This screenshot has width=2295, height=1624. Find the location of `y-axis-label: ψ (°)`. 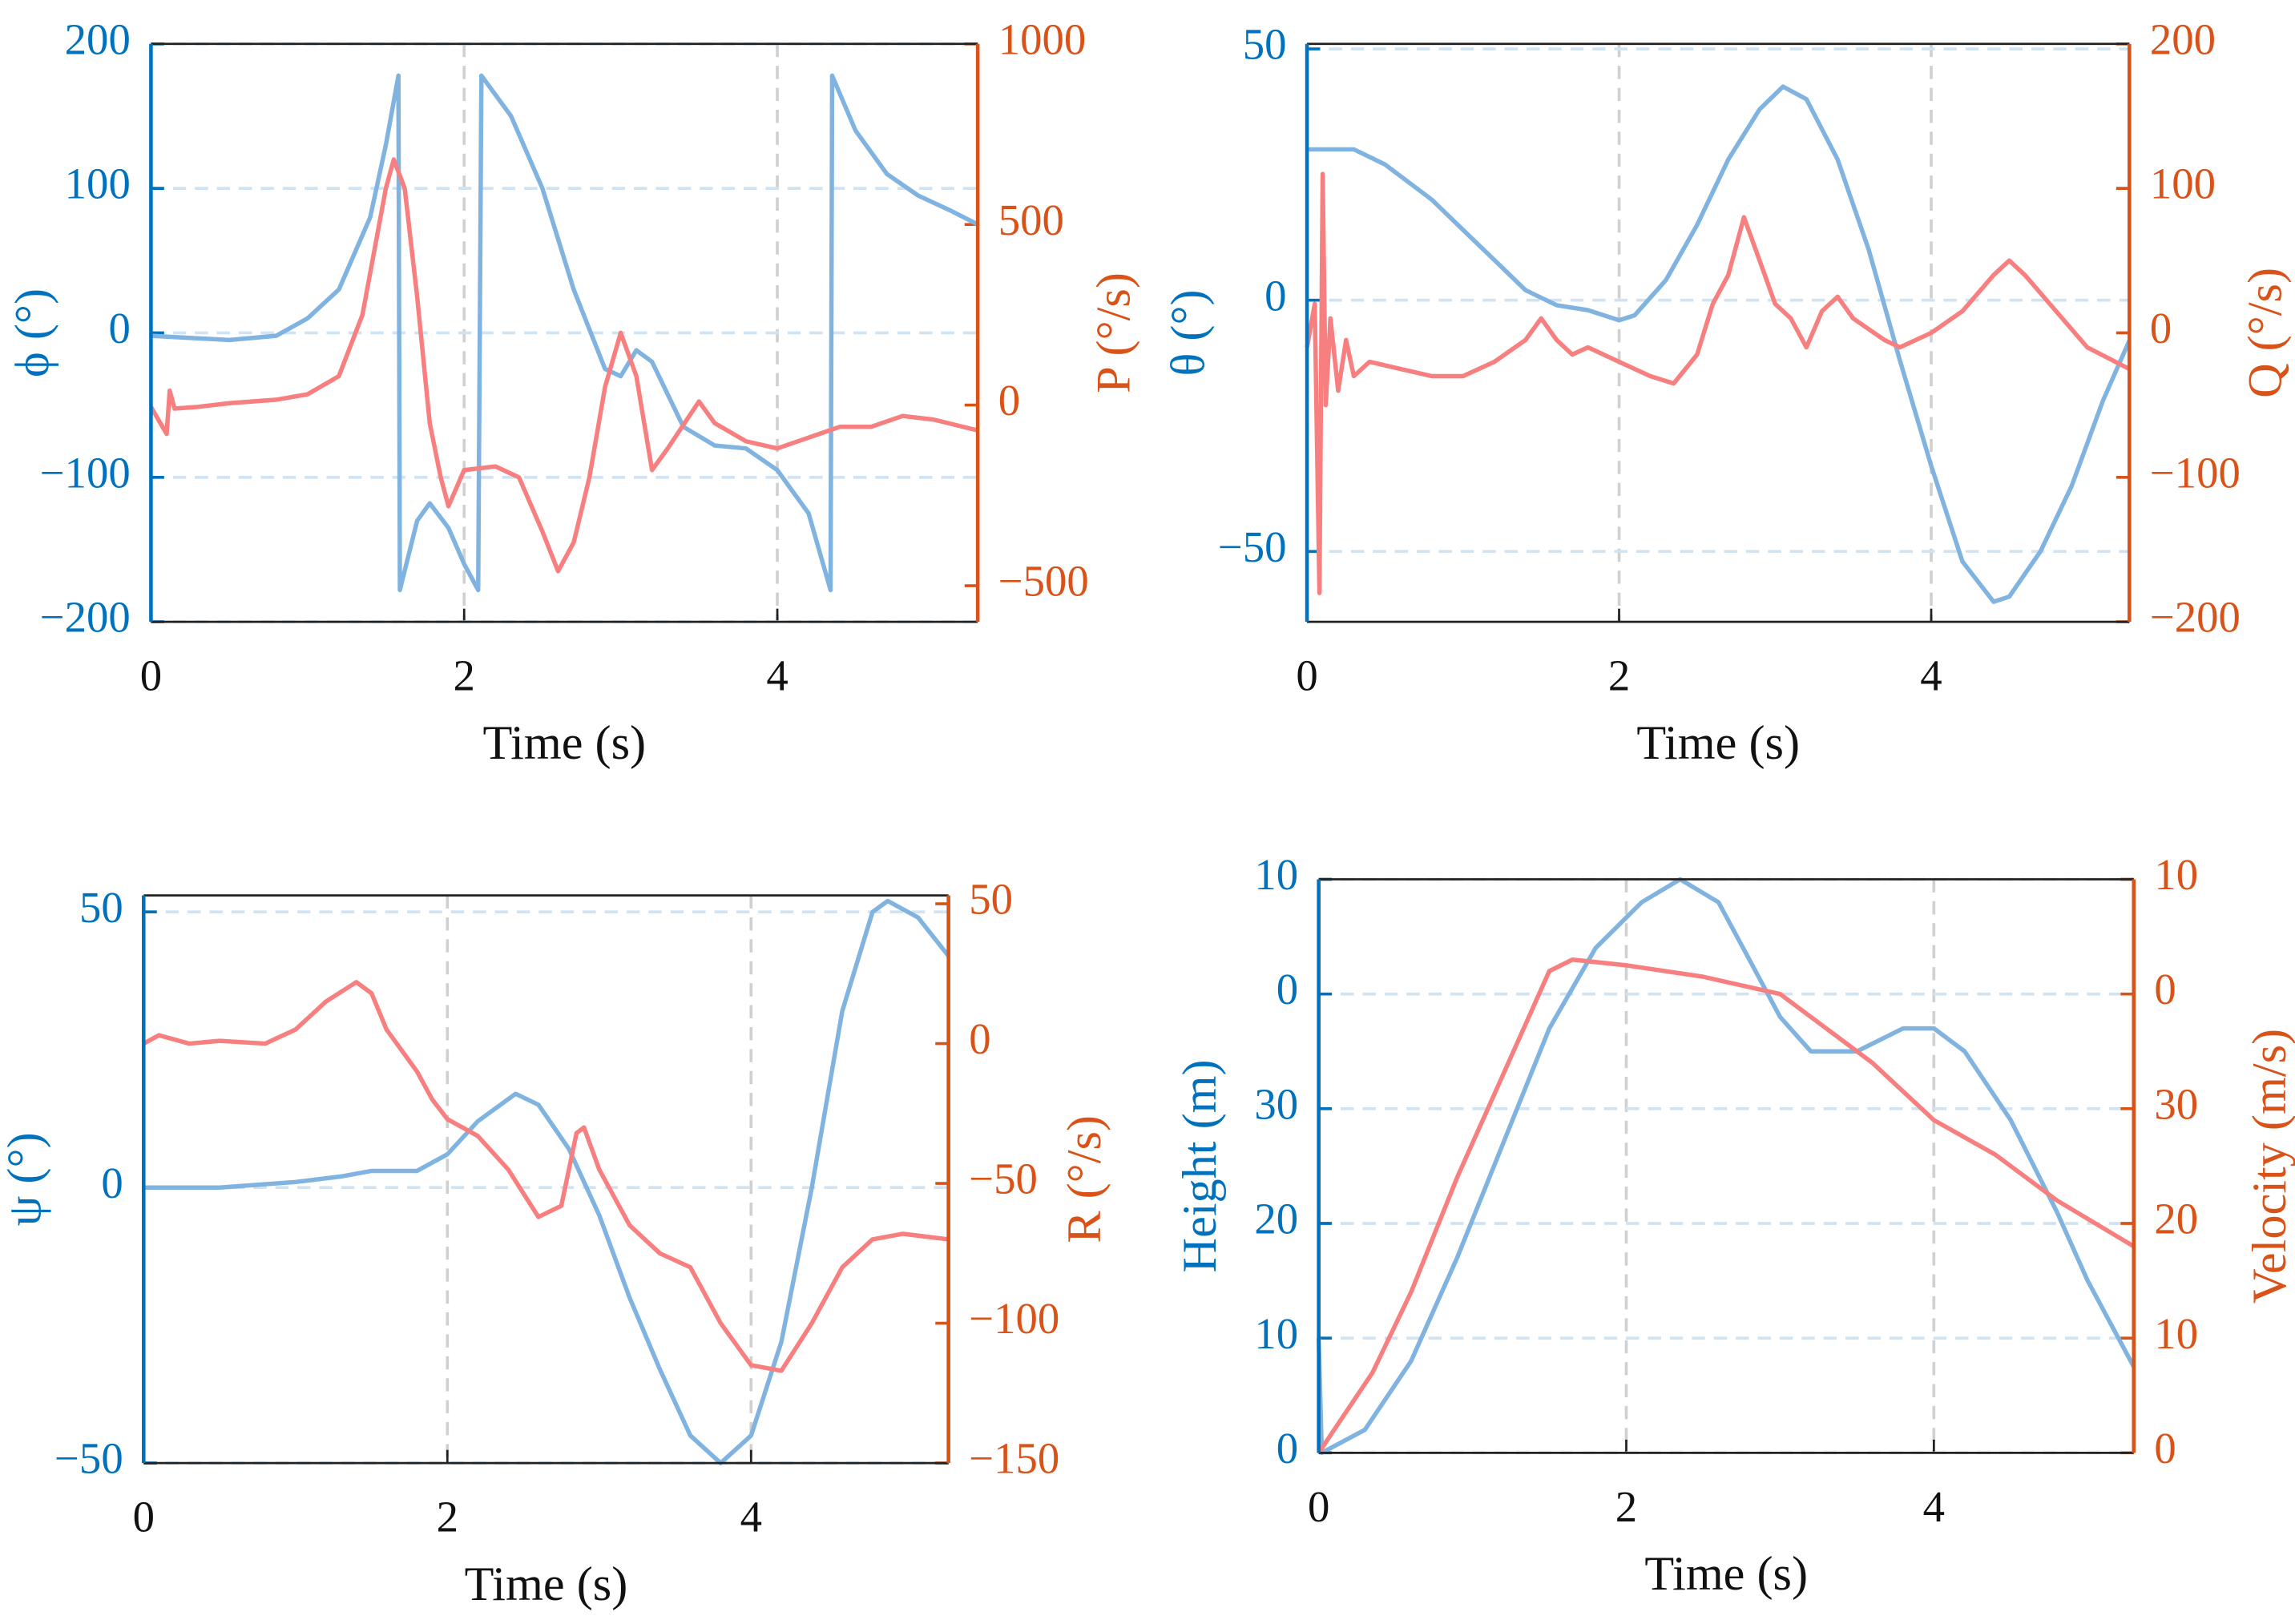

y-axis-label: ψ (°) is located at coordinates (26, 1179).